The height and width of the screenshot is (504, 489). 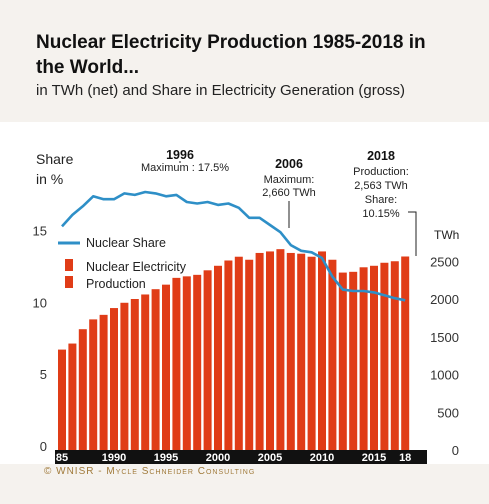 What do you see at coordinates (207, 360) in the screenshot?
I see `production-bar-1999` at bounding box center [207, 360].